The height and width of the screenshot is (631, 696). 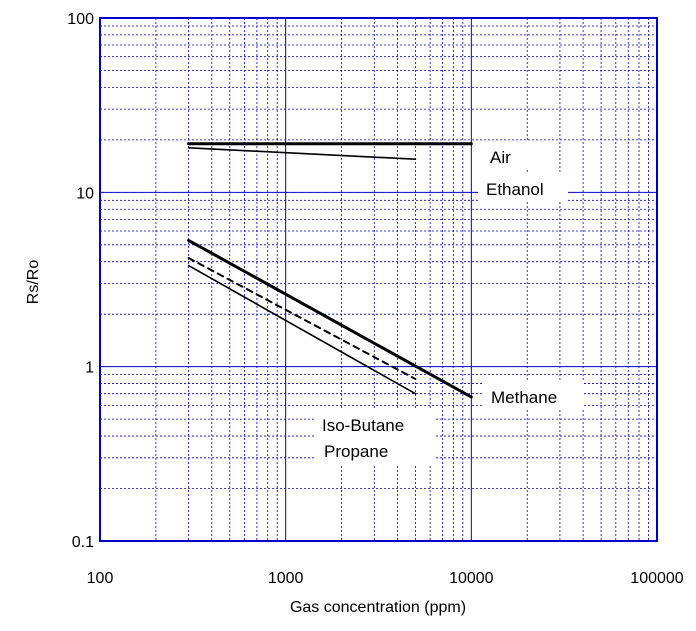 I want to click on y-tick-label: 1, so click(x=89, y=368).